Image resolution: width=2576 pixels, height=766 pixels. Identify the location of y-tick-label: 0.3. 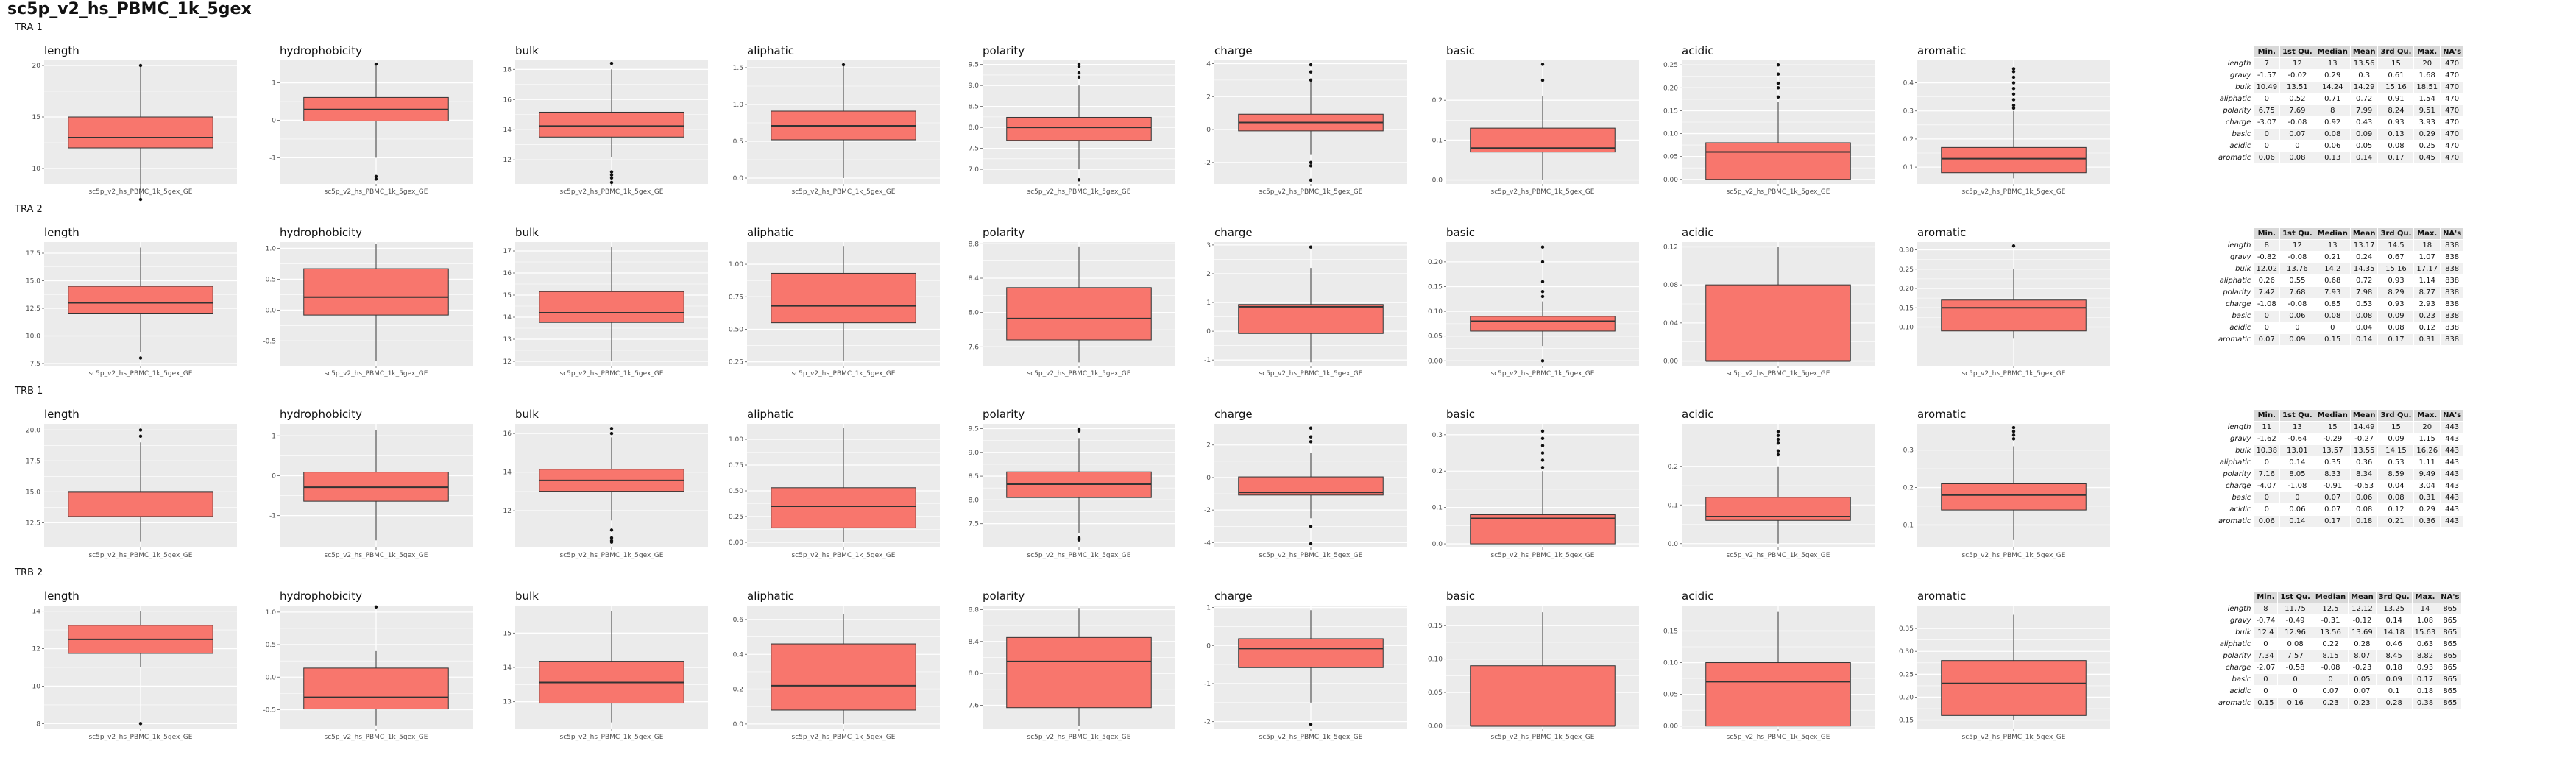
(1908, 112).